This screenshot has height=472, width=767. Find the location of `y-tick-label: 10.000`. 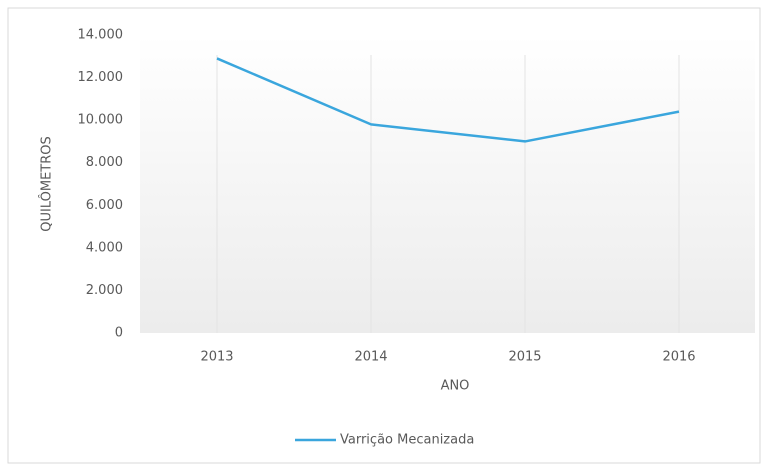

y-tick-label: 10.000 is located at coordinates (101, 120).